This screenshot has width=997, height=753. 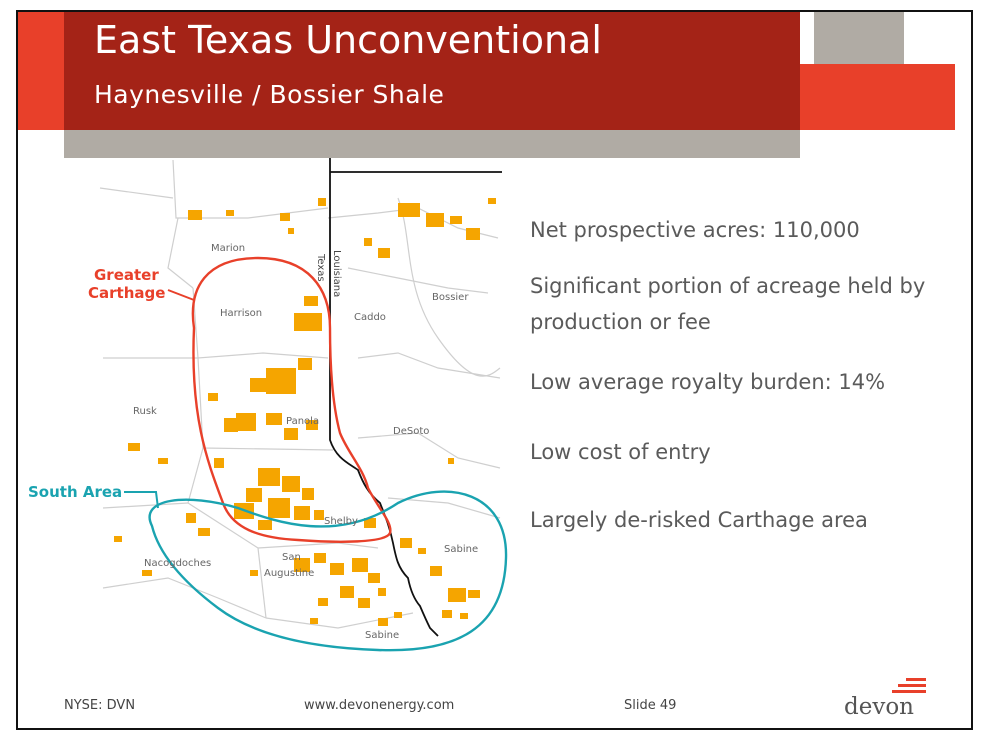 I want to click on bullet-de-risked: Largely de-risked Carthage area, so click(x=699, y=520).